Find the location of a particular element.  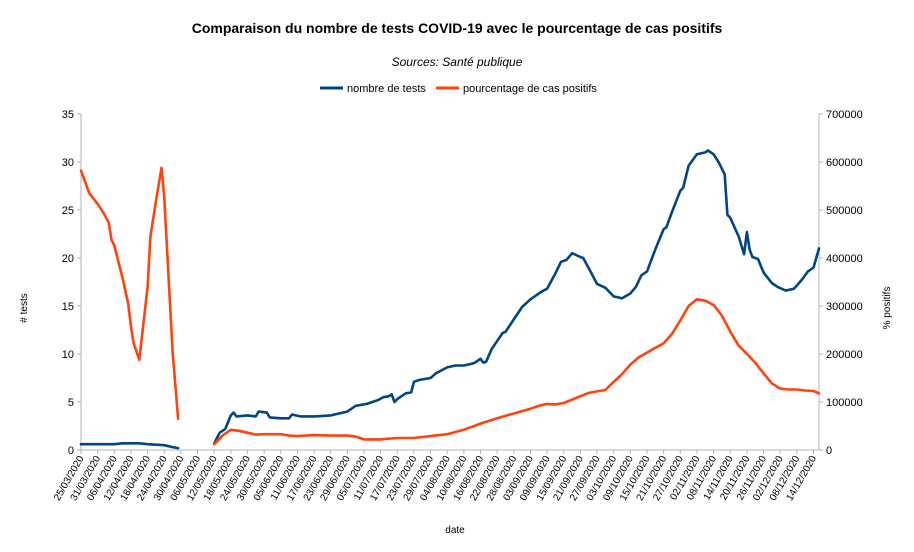

y-tick-label-right: 700000 is located at coordinates (844, 115).